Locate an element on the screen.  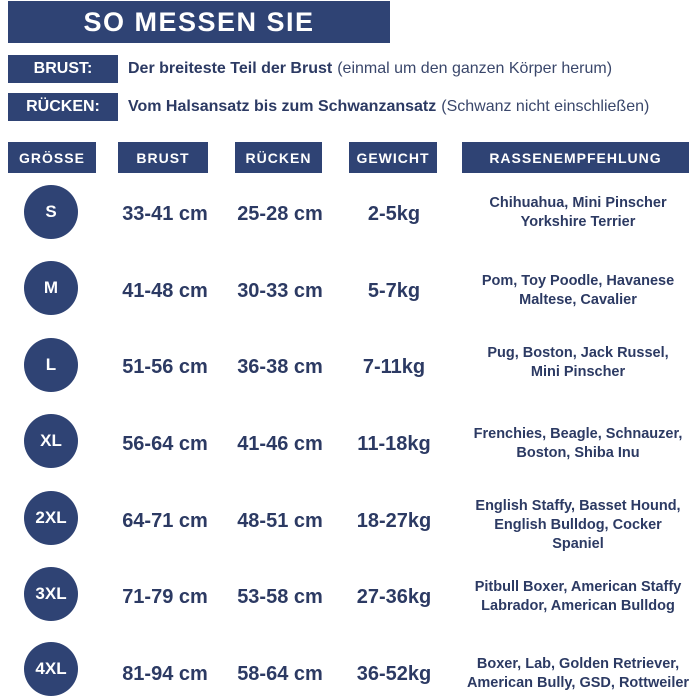
weight-value: 7-11kg is located at coordinates (394, 366).